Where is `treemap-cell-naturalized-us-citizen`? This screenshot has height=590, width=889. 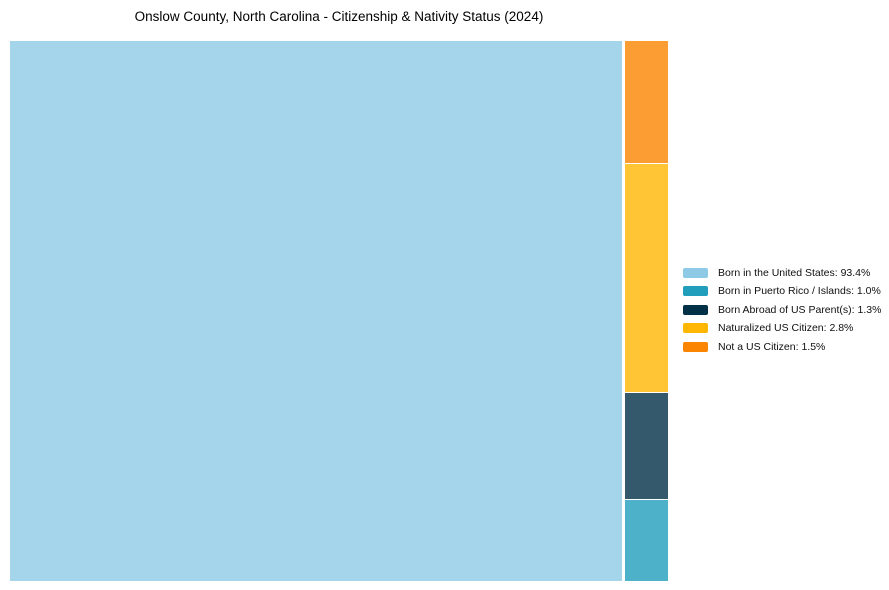 treemap-cell-naturalized-us-citizen is located at coordinates (646, 278).